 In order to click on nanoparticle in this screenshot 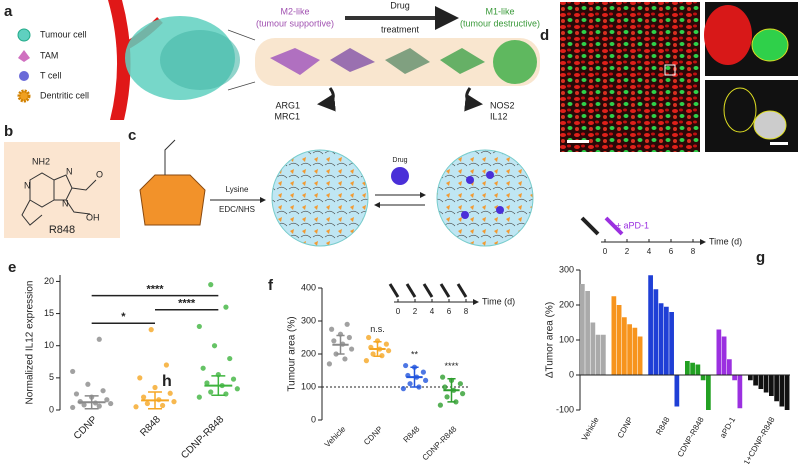, I will do `click(320, 198)`.